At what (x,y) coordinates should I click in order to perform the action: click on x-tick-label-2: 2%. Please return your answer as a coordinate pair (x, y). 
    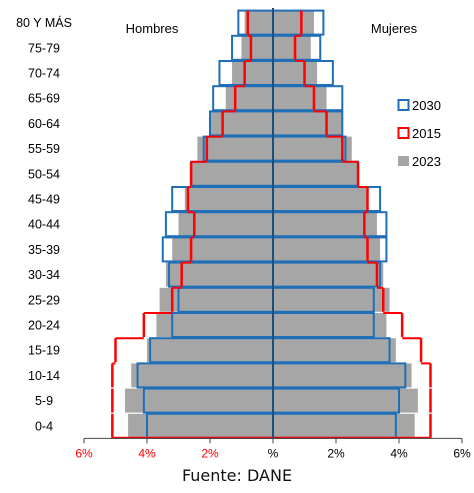
    Looking at the image, I should click on (210, 453).